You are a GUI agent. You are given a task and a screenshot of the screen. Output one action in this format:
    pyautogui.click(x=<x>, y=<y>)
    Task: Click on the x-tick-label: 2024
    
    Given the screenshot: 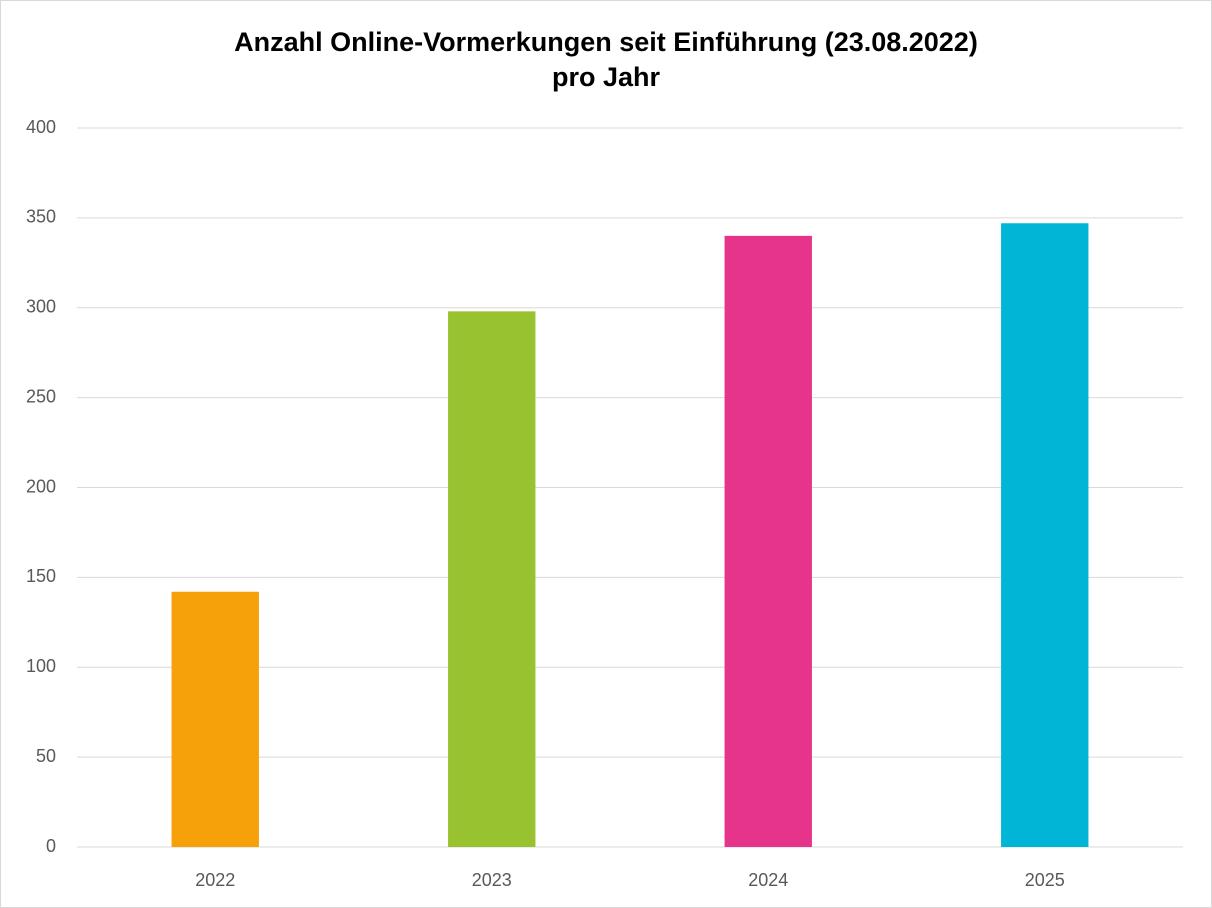 What is the action you would take?
    pyautogui.click(x=768, y=880)
    